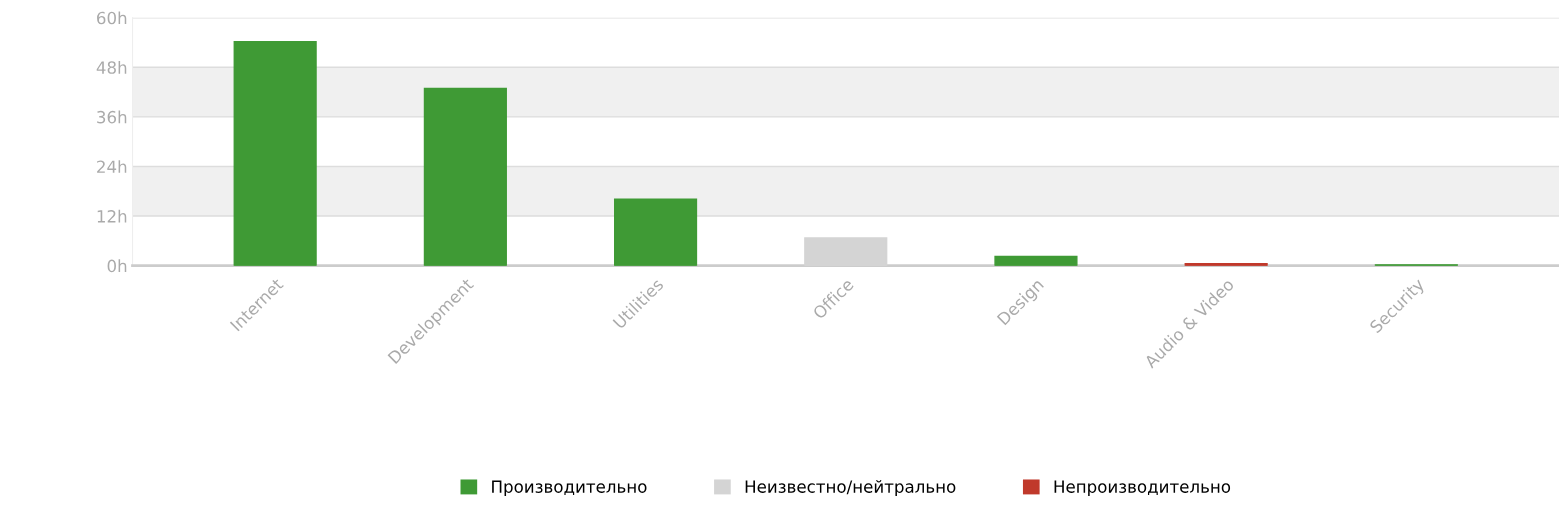 The width and height of the screenshot is (1559, 506). What do you see at coordinates (112, 216) in the screenshot?
I see `y-tick-label: 12h` at bounding box center [112, 216].